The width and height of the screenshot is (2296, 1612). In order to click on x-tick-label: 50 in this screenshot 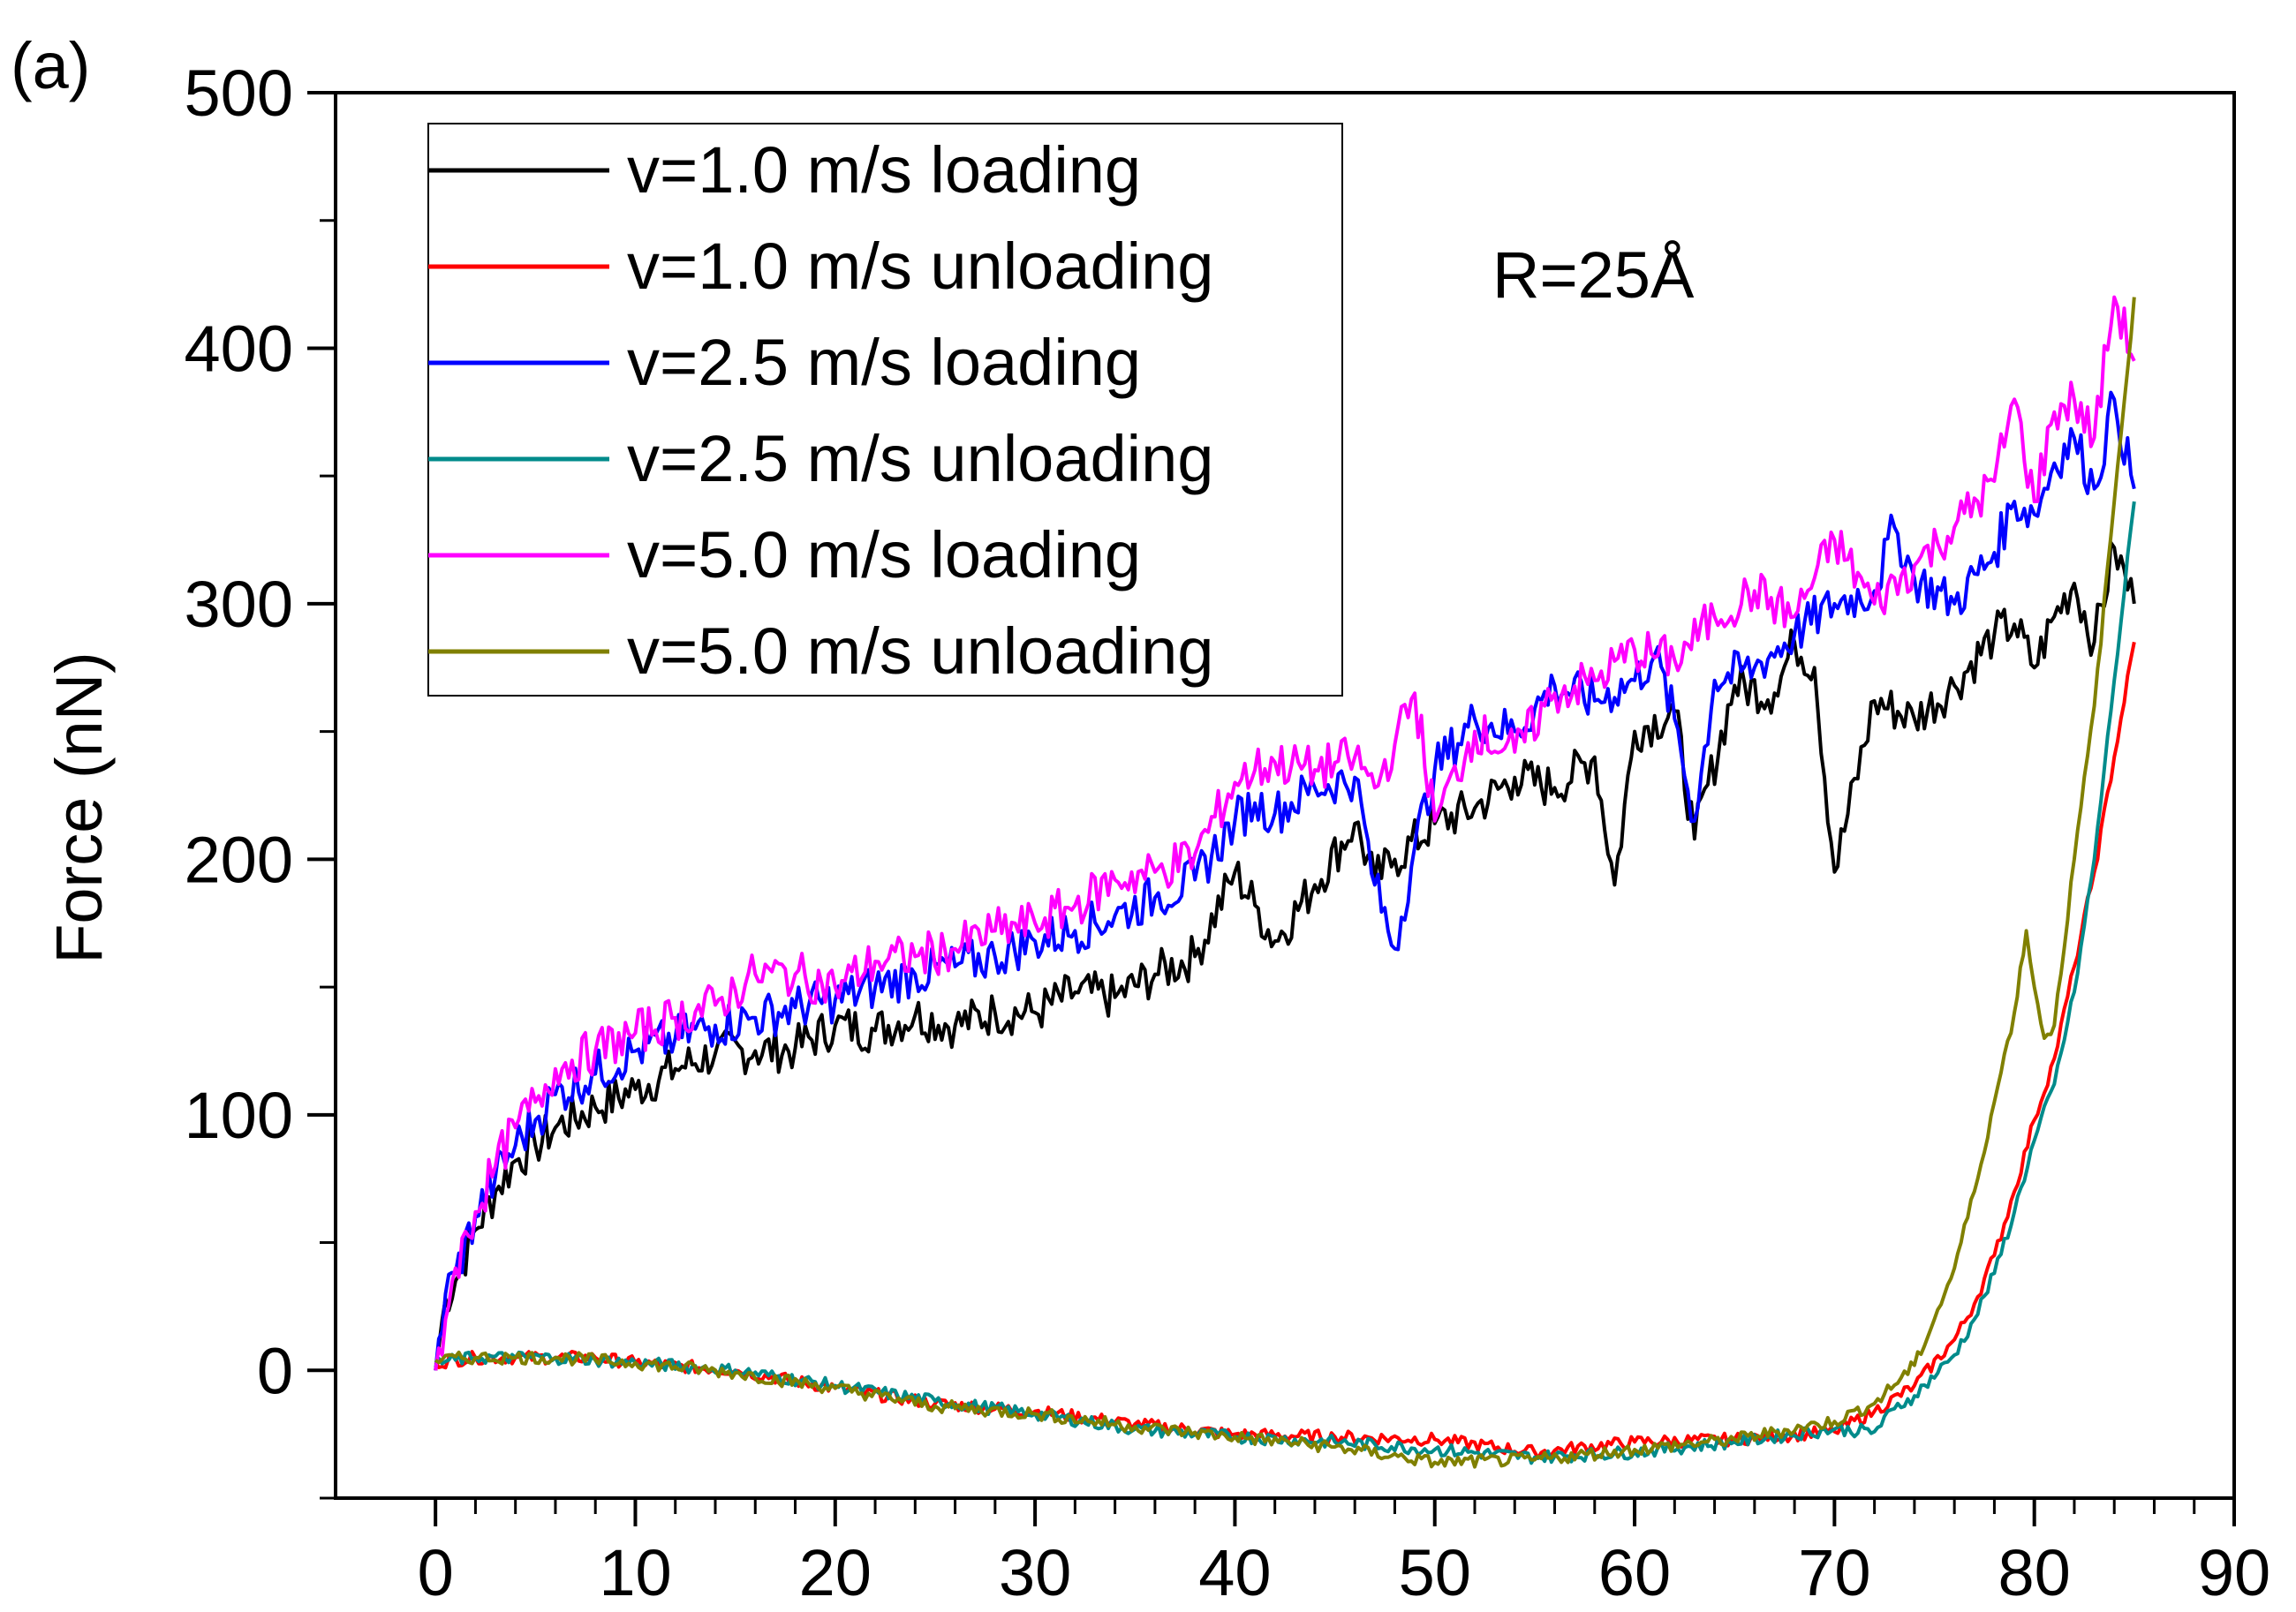, I will do `click(1435, 1573)`.